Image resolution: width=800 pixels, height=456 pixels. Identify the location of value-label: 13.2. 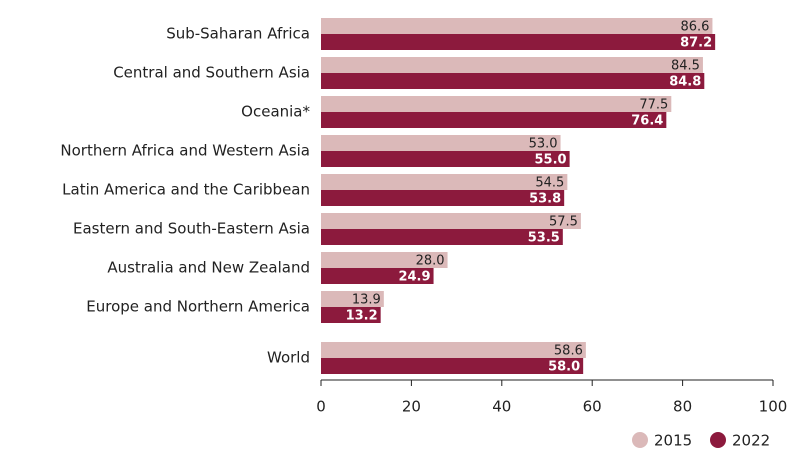
(362, 316).